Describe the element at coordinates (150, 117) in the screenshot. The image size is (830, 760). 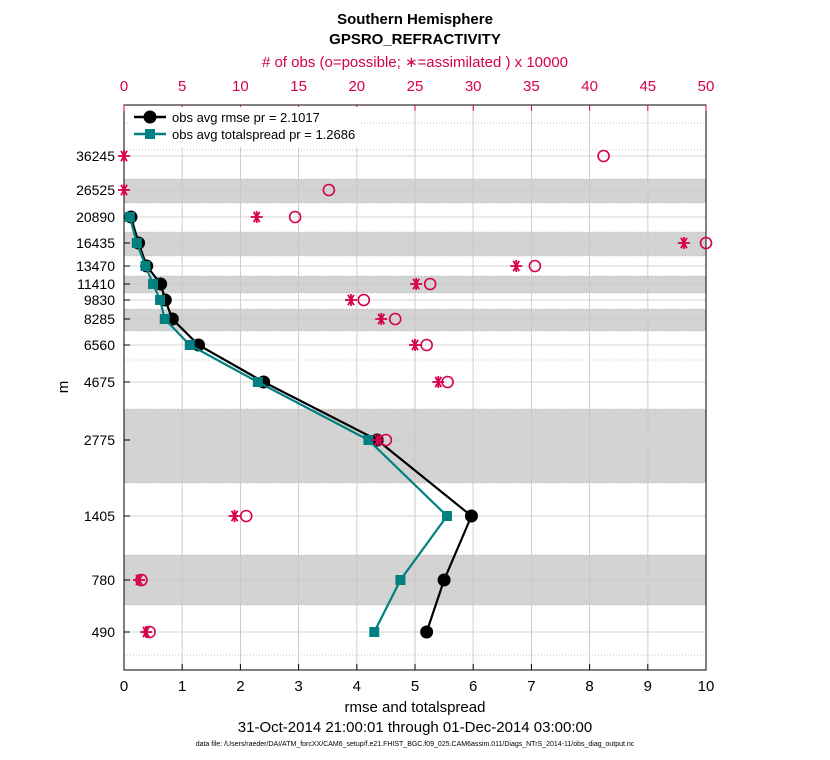
I see `legend-rmse-marker` at that location.